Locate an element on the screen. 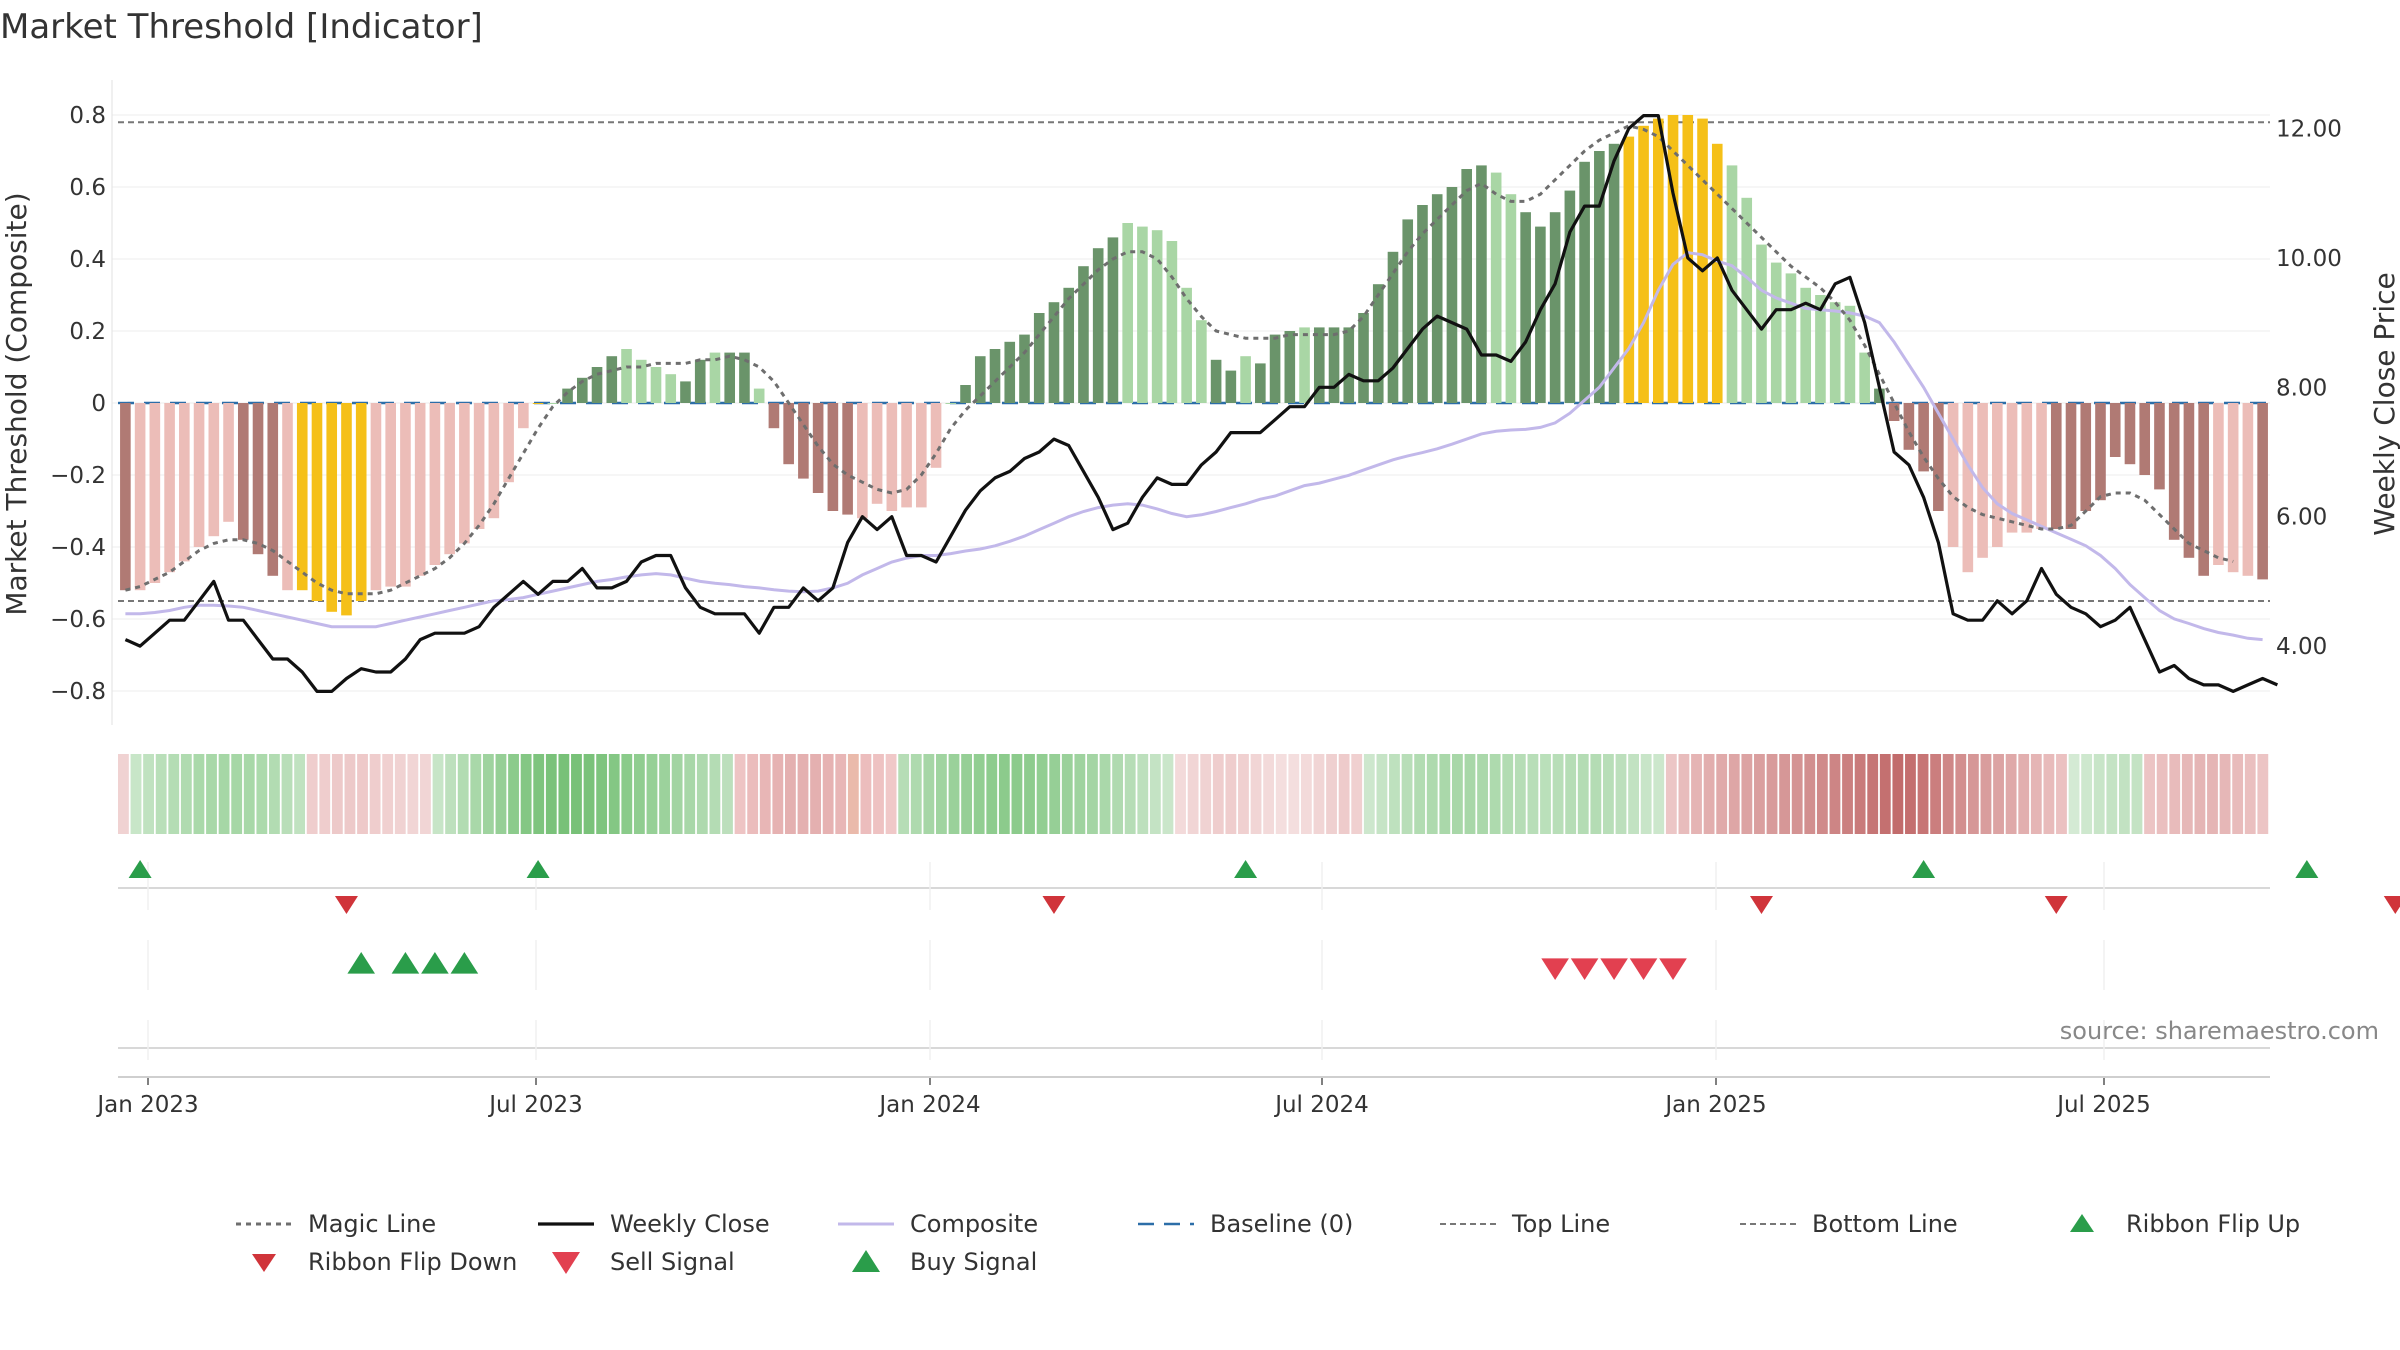 The image size is (2400, 1350). buy-signal-marker is located at coordinates (464, 963).